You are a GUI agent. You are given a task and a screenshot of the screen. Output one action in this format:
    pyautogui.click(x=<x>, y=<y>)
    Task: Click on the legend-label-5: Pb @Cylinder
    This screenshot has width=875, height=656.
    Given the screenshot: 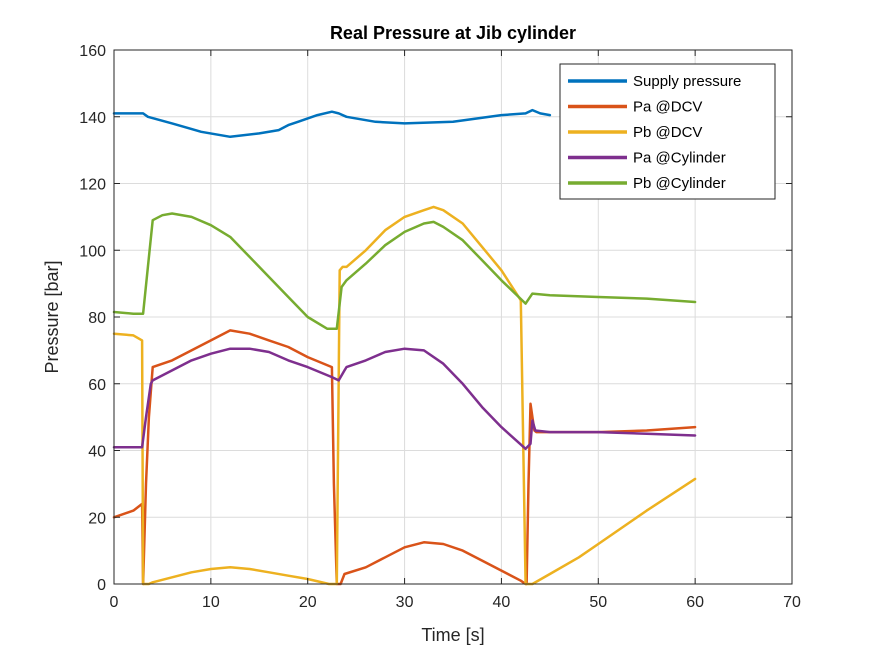 What is the action you would take?
    pyautogui.click(x=679, y=183)
    